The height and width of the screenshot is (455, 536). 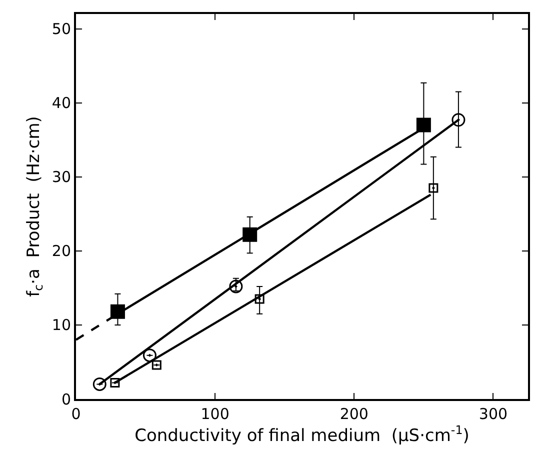 What do you see at coordinates (215, 414) in the screenshot?
I see `x-tick-label: 100` at bounding box center [215, 414].